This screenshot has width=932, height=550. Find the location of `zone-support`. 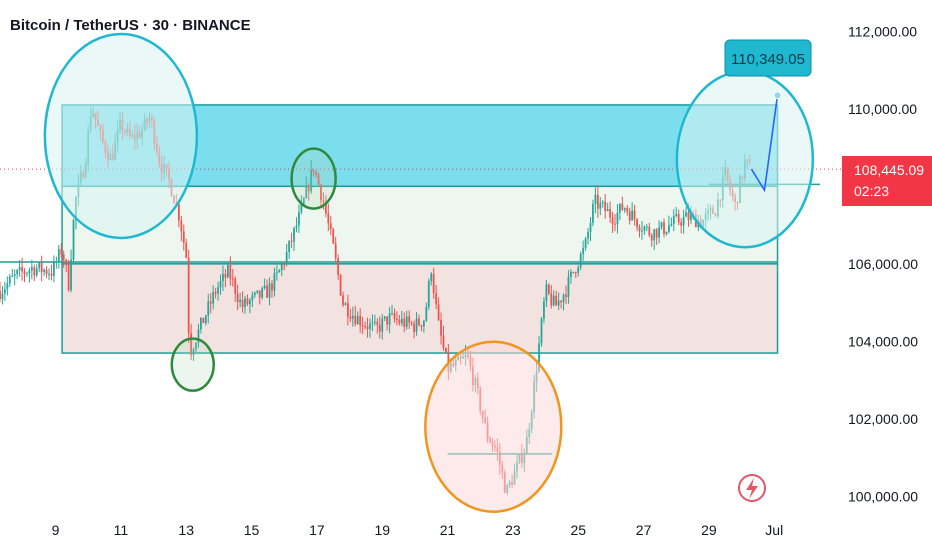

zone-support is located at coordinates (420, 308).